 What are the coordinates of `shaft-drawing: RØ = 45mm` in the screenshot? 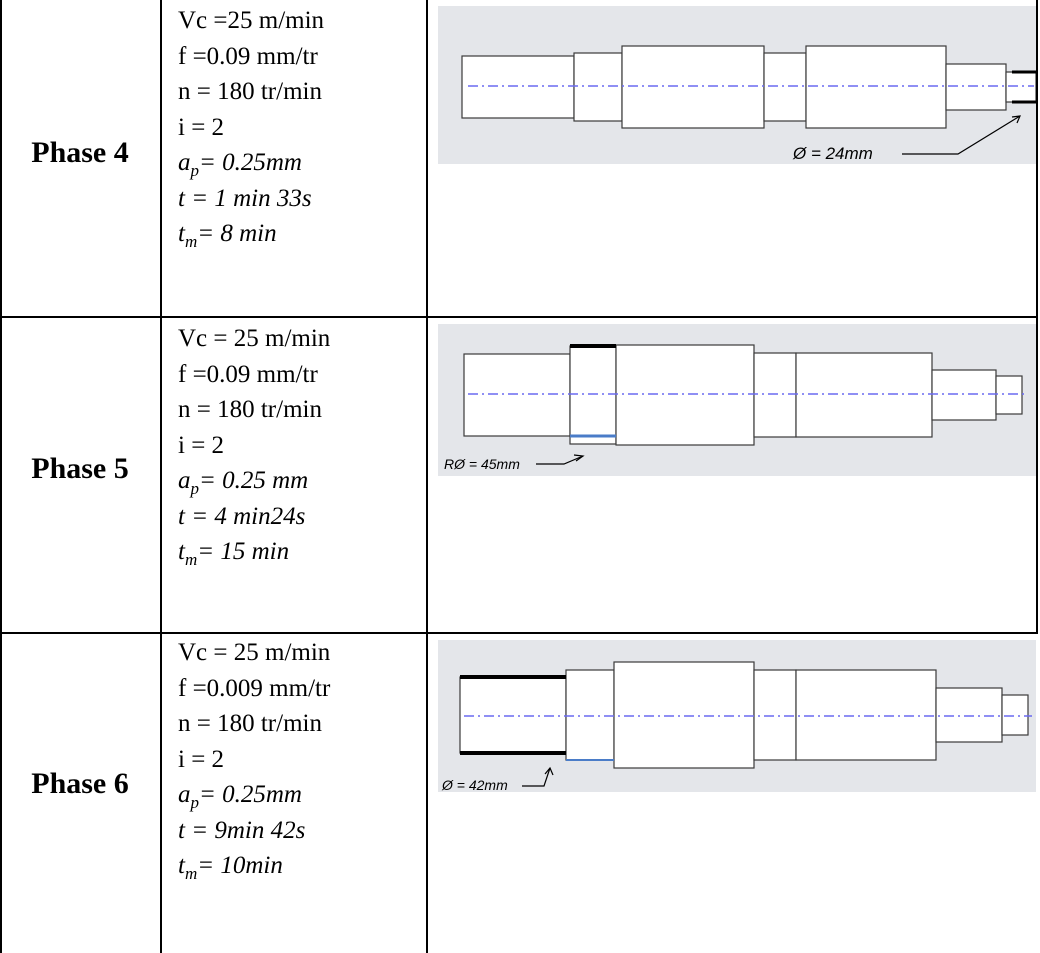 It's located at (737, 400).